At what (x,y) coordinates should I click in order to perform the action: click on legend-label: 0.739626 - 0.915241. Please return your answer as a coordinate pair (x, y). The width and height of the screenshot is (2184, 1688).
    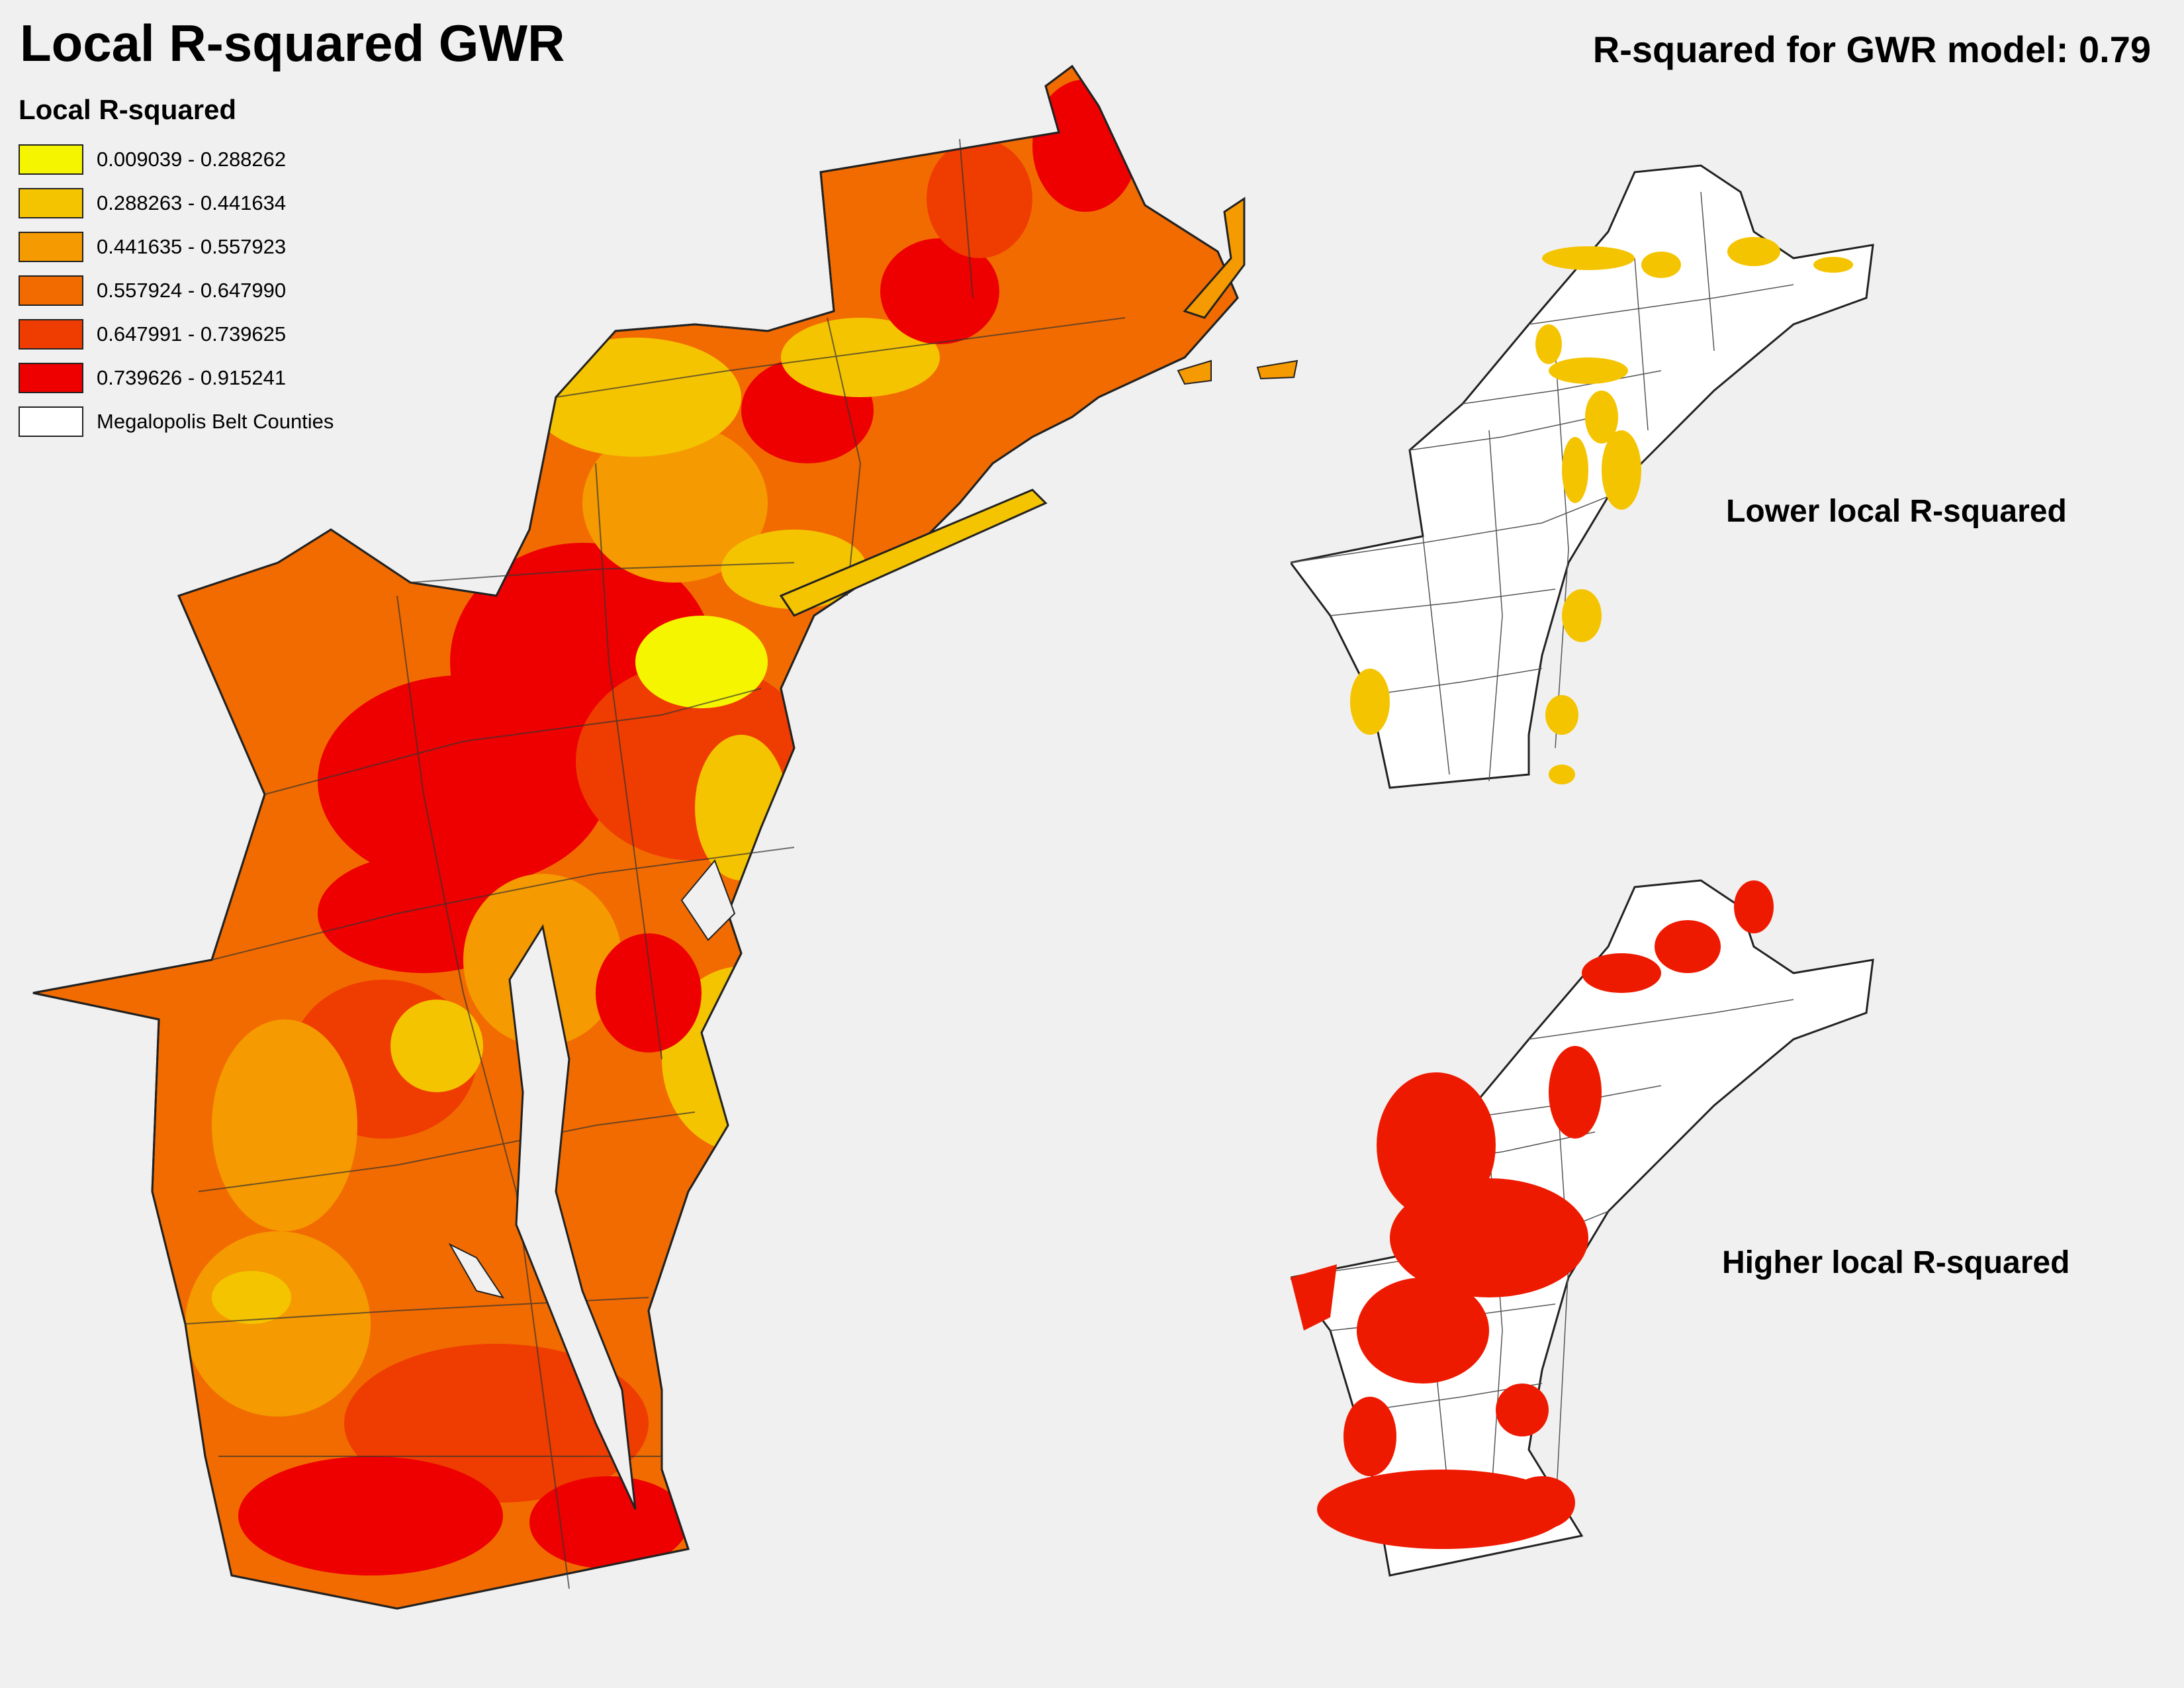
    Looking at the image, I should click on (192, 377).